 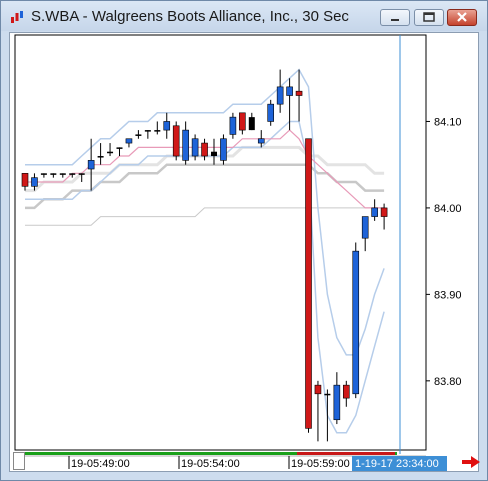 What do you see at coordinates (320, 464) in the screenshot?
I see `x-tick-label: 19-05:59:00` at bounding box center [320, 464].